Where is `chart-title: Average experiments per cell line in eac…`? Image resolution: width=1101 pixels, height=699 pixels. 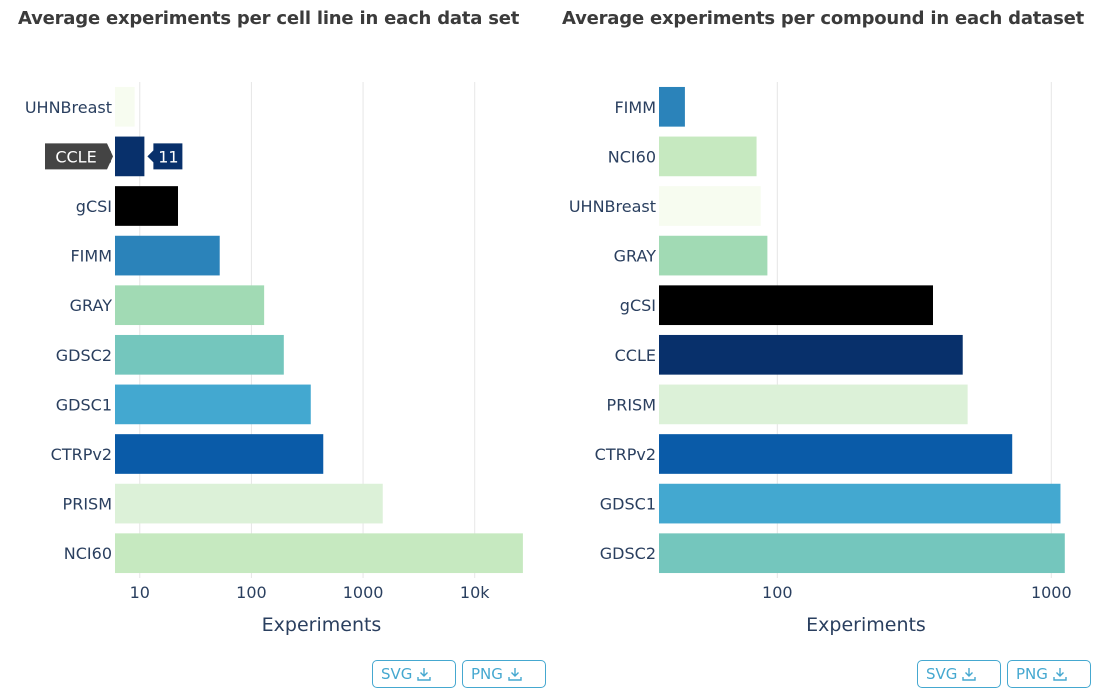 chart-title: Average experiments per cell line in eac… is located at coordinates (269, 18).